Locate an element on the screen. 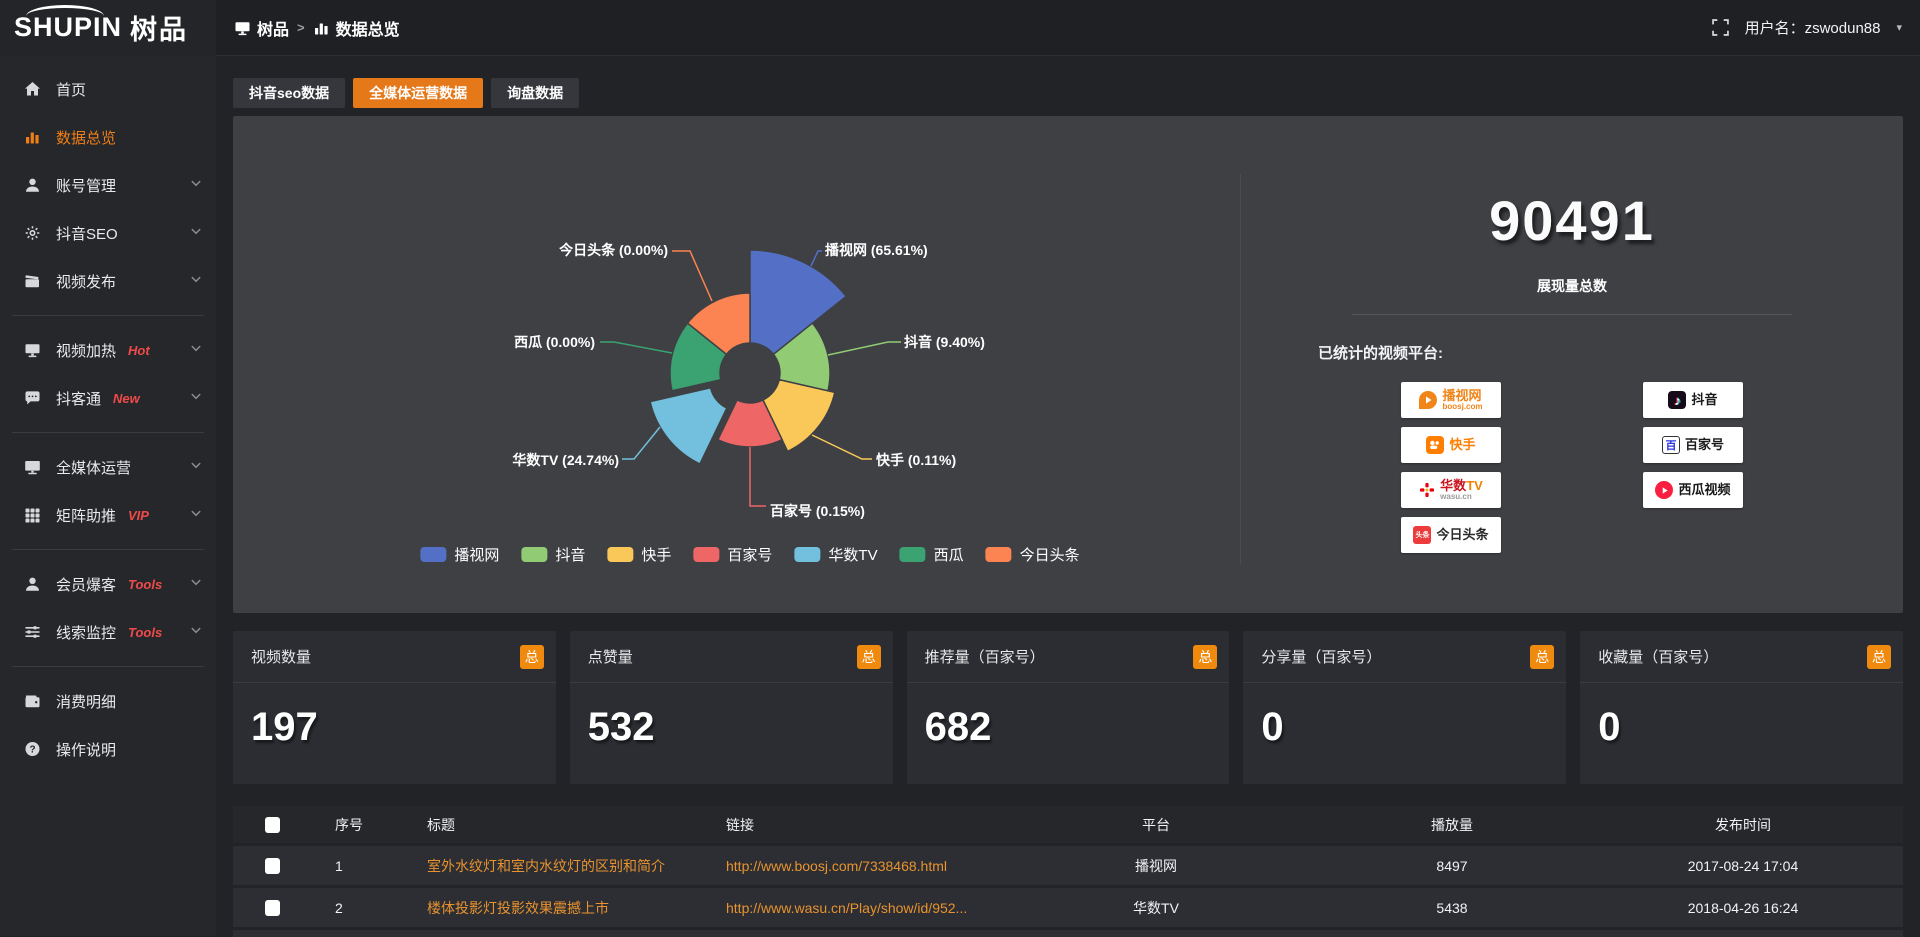 The width and height of the screenshot is (1920, 937). sidebar-item-抖客通: 抖客通 New is located at coordinates (108, 398).